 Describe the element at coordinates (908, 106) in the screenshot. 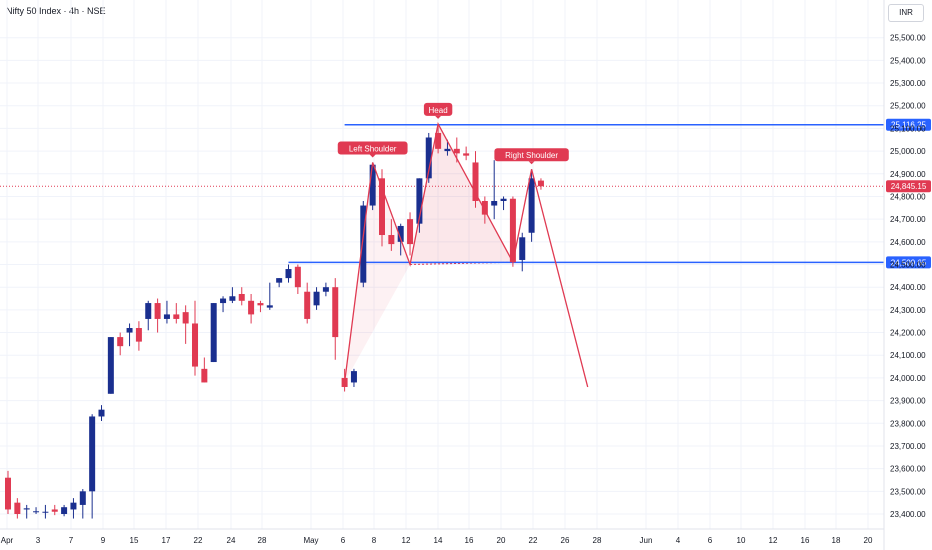

I see `y-tick-label: 25,200.00` at that location.